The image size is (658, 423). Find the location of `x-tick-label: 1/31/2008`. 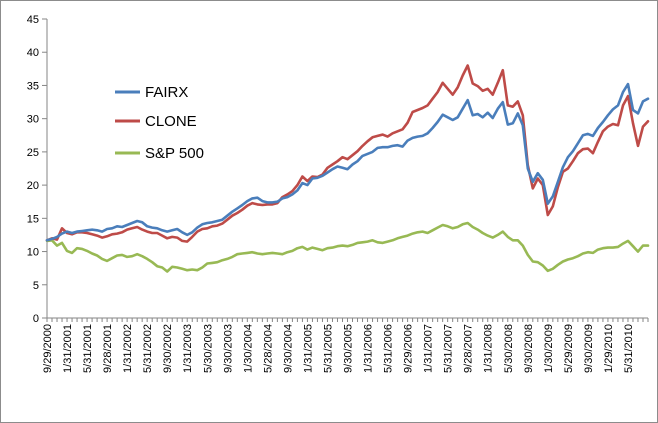

x-tick-label: 1/31/2008 is located at coordinates (489, 348).